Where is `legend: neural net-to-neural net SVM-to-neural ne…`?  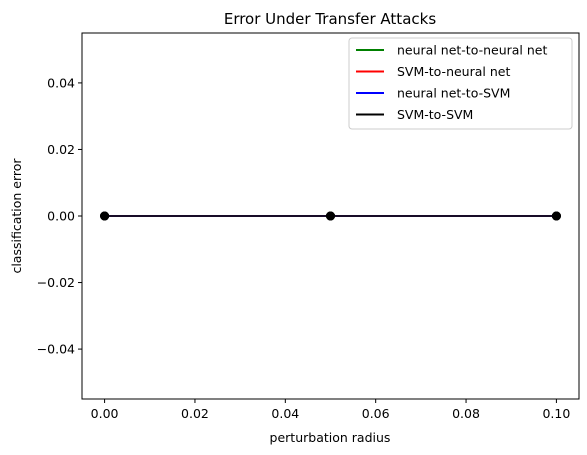 legend: neural net-to-neural net SVM-to-neural ne… is located at coordinates (460, 83).